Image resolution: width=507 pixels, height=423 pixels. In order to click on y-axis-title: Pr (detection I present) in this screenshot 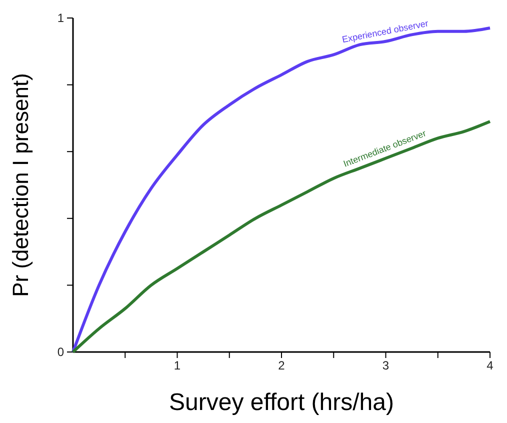, I will do `click(20, 185)`.